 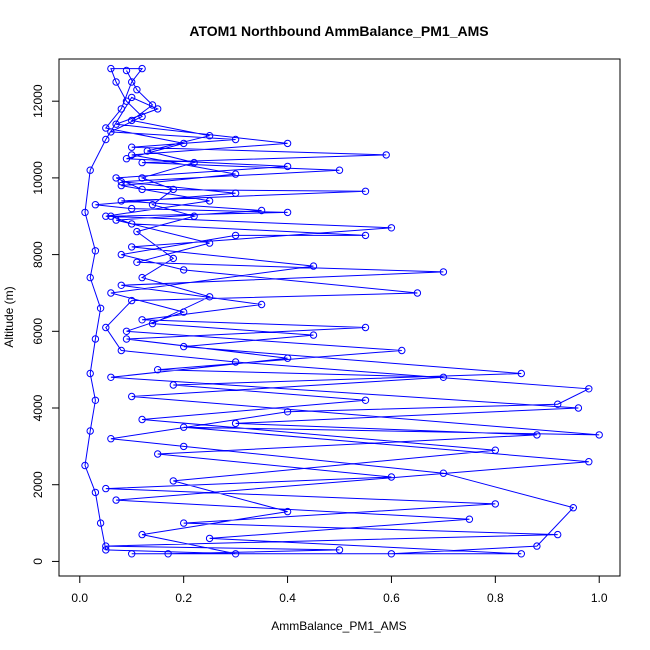 What do you see at coordinates (9, 316) in the screenshot?
I see `y-axis-label: Altitude (m)` at bounding box center [9, 316].